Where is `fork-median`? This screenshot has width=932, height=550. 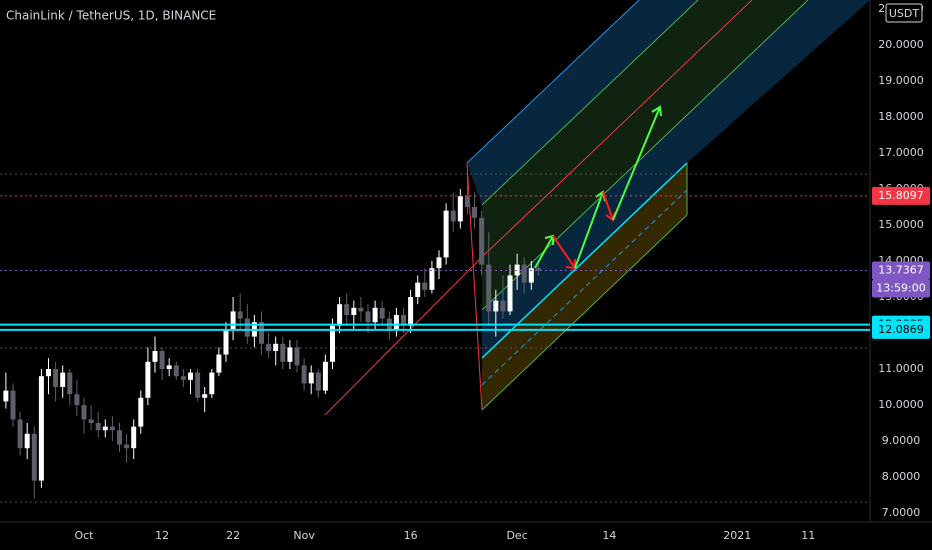 fork-median is located at coordinates (617, 129).